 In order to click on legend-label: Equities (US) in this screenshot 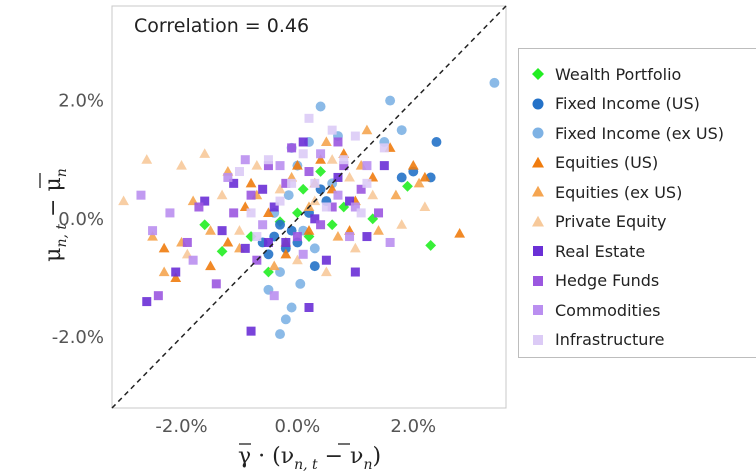, I will do `click(607, 162)`.